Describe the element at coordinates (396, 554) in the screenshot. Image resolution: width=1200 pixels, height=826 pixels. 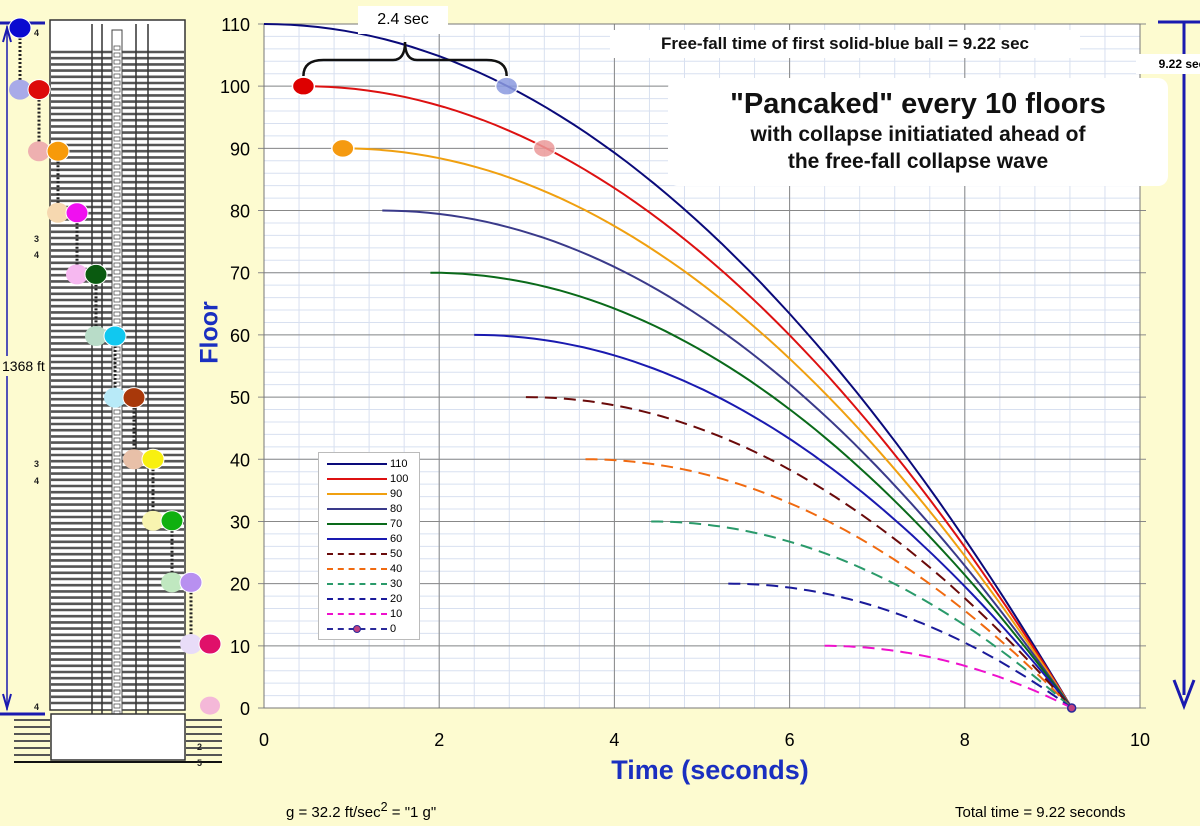
I see `legend-label: 50` at that location.